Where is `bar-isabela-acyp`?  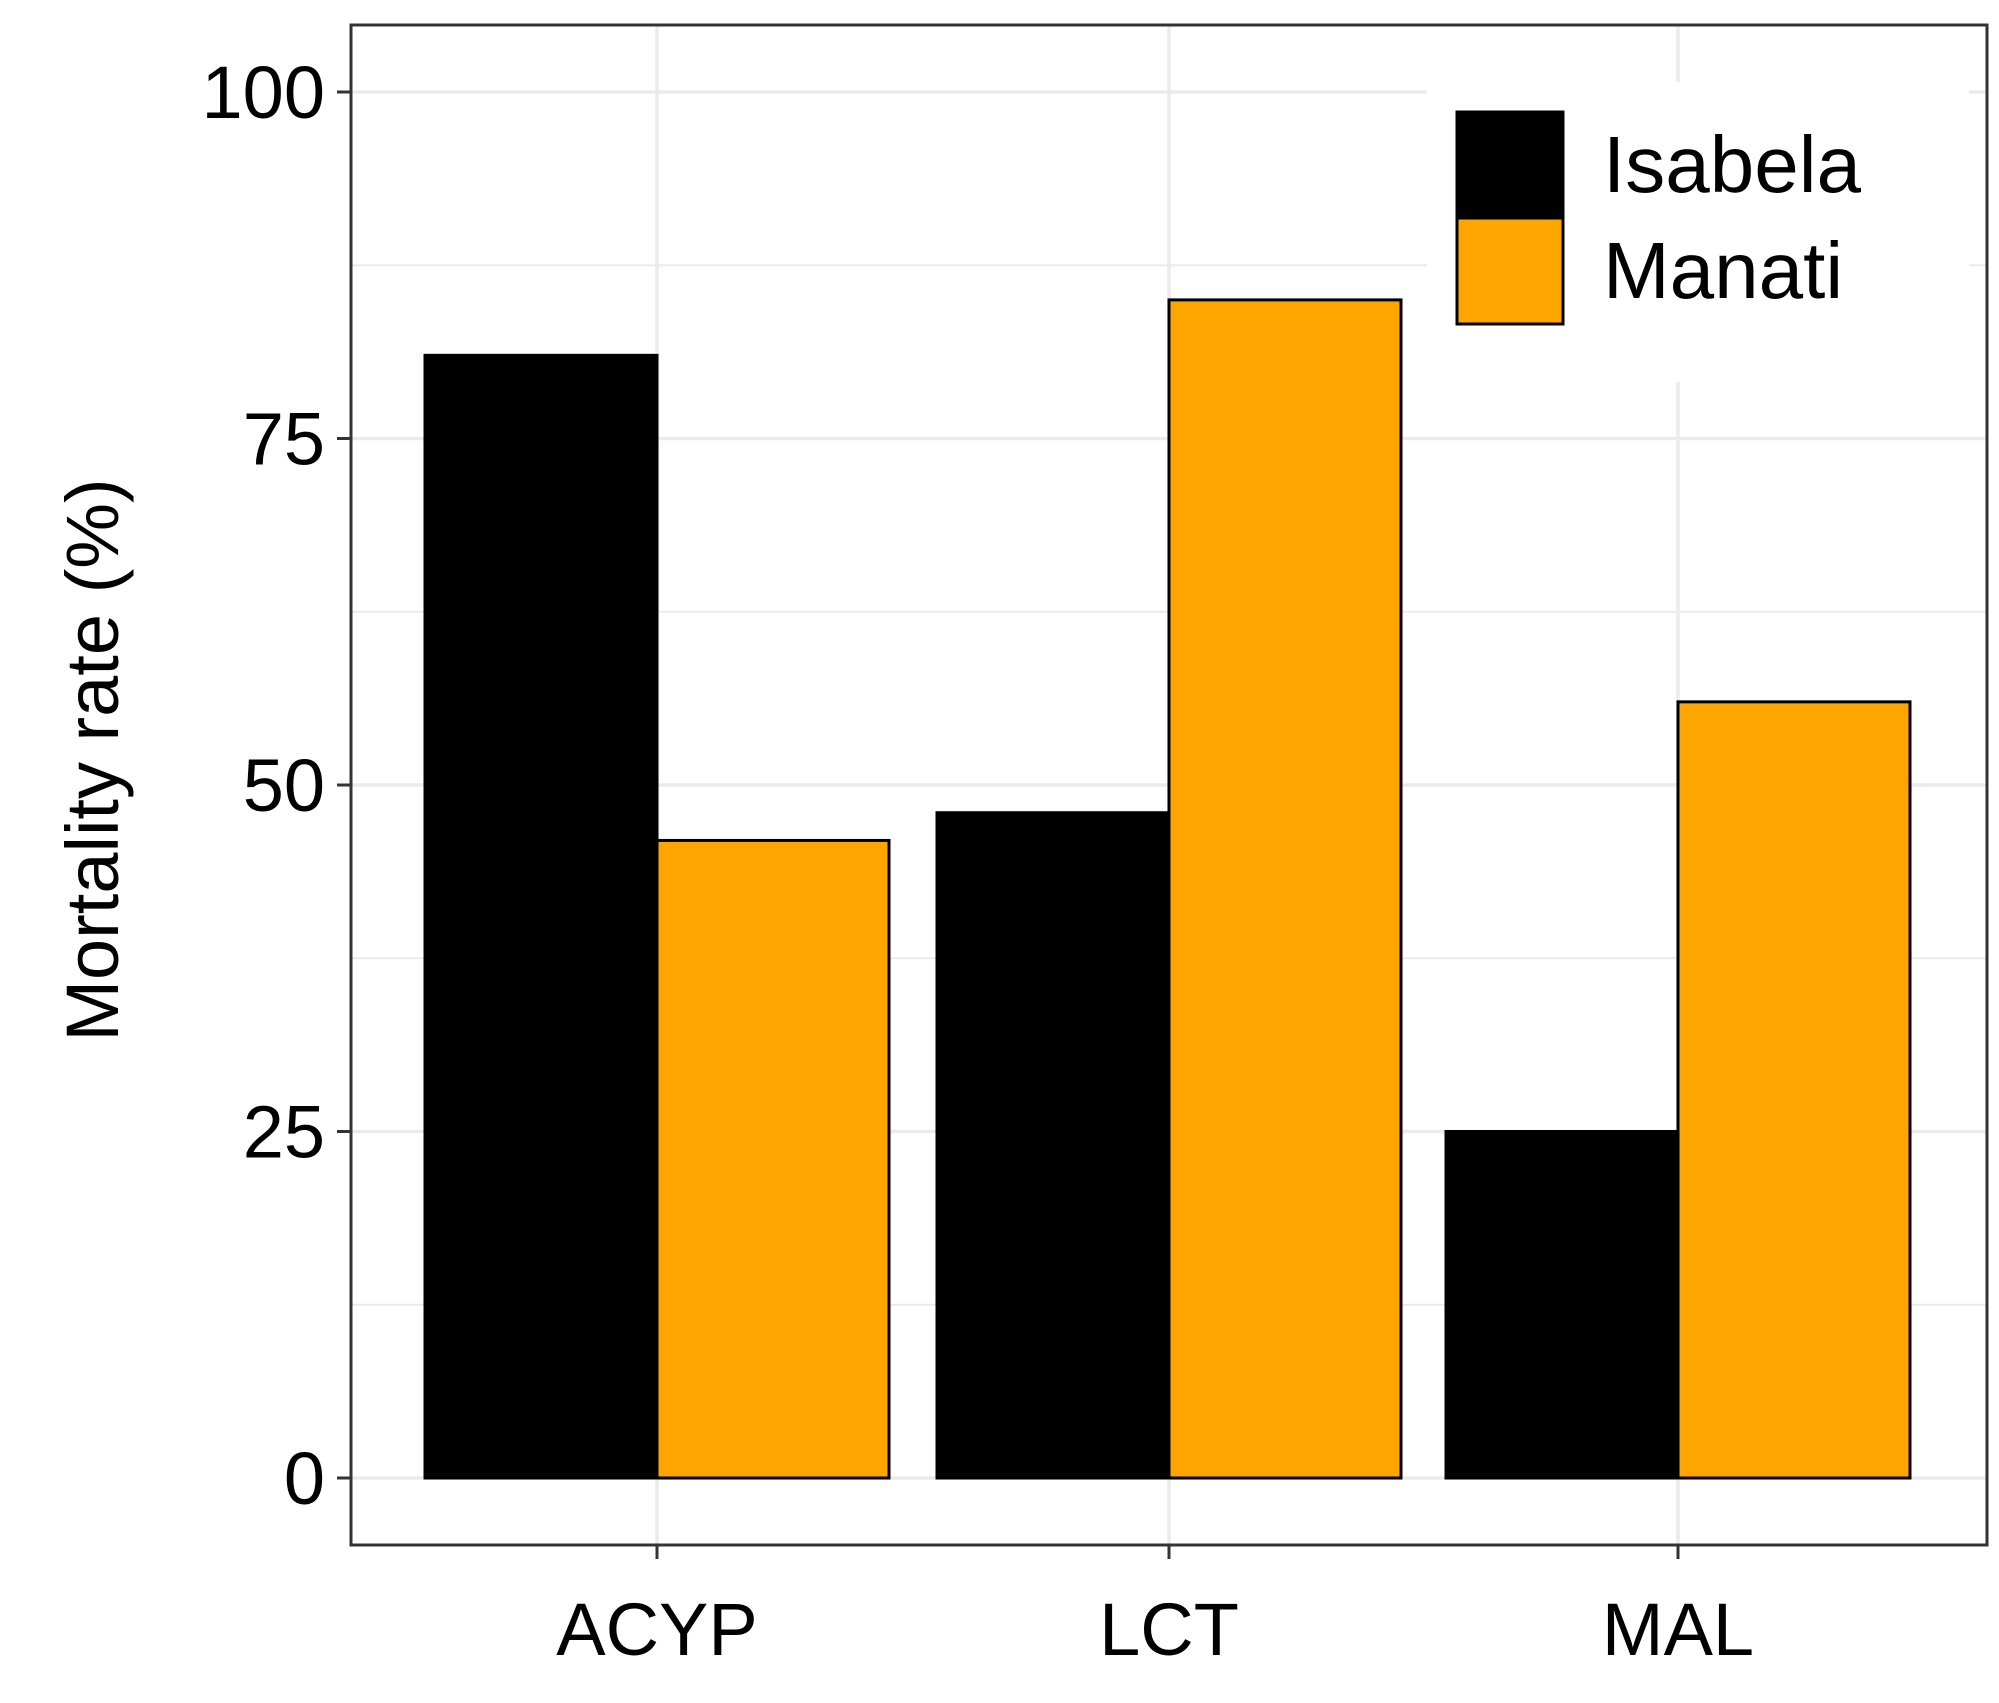
bar-isabela-acyp is located at coordinates (541, 916).